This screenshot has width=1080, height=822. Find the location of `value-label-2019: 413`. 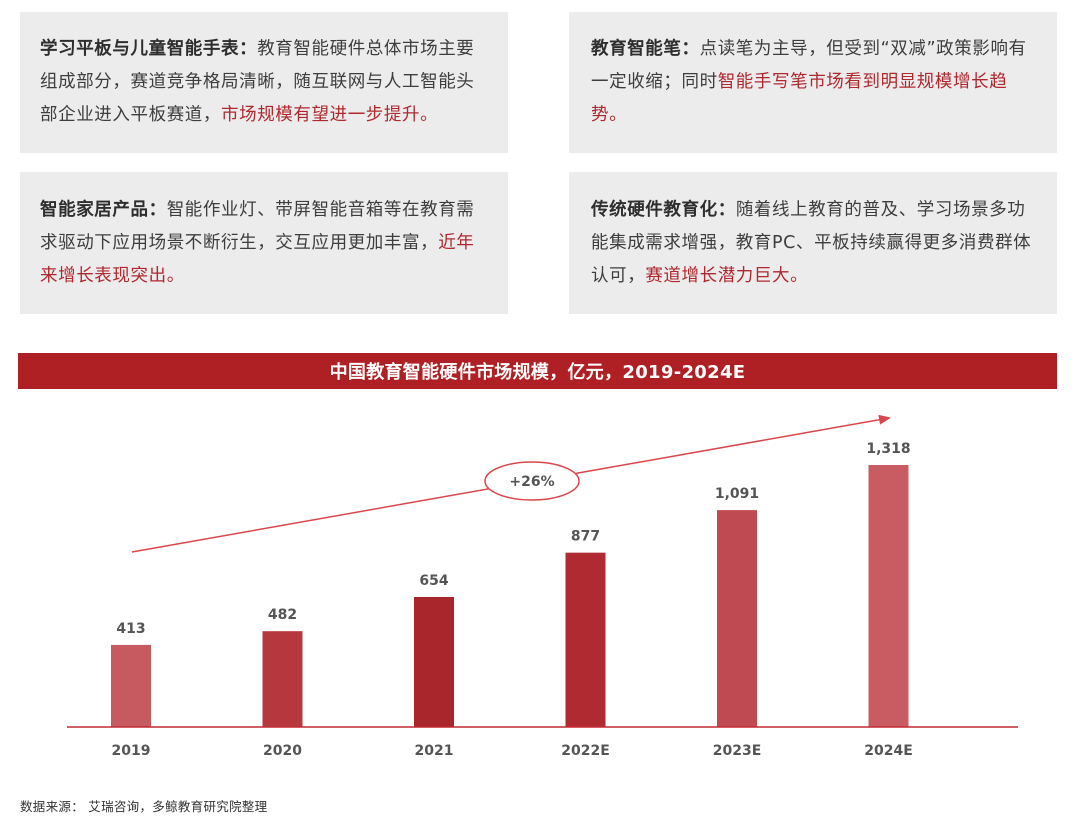

value-label-2019: 413 is located at coordinates (130, 629).